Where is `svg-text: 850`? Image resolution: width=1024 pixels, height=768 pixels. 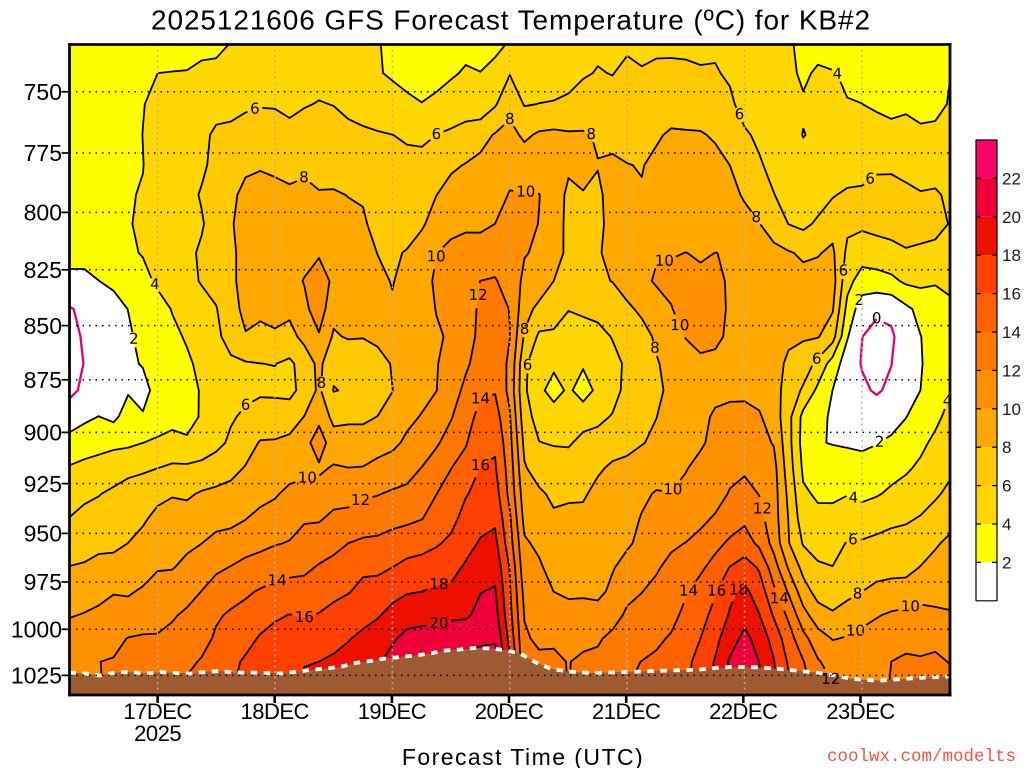 svg-text: 850 is located at coordinates (43, 326).